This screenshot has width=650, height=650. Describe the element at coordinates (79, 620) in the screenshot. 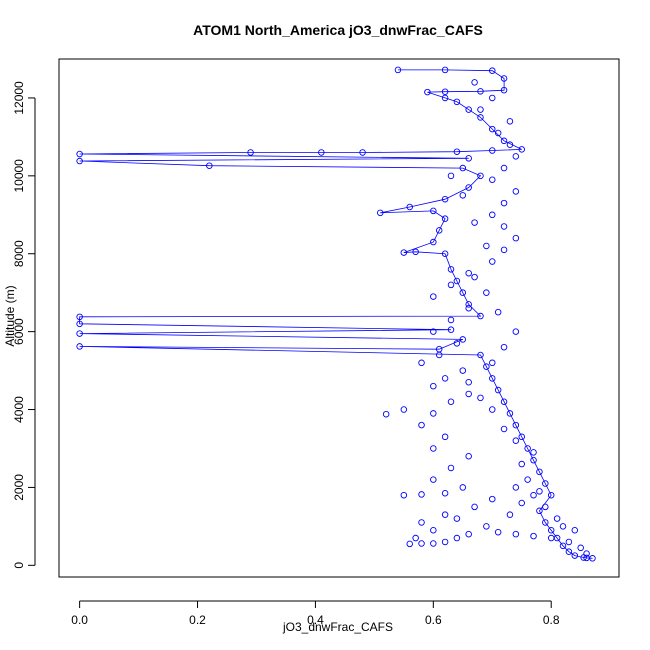

I see `x-tick-label: 0.0` at that location.